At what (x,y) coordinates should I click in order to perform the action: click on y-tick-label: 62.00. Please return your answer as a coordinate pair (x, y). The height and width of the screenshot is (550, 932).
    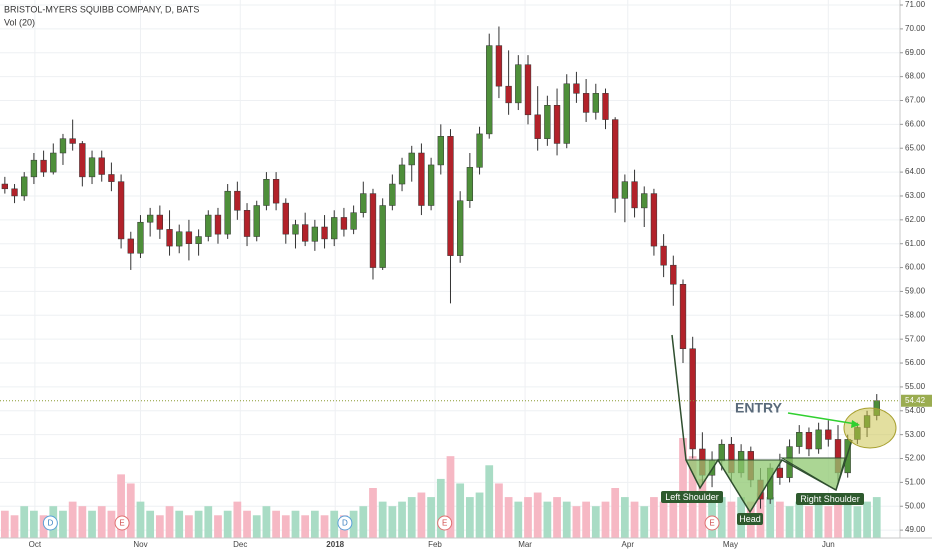
    Looking at the image, I should click on (915, 219).